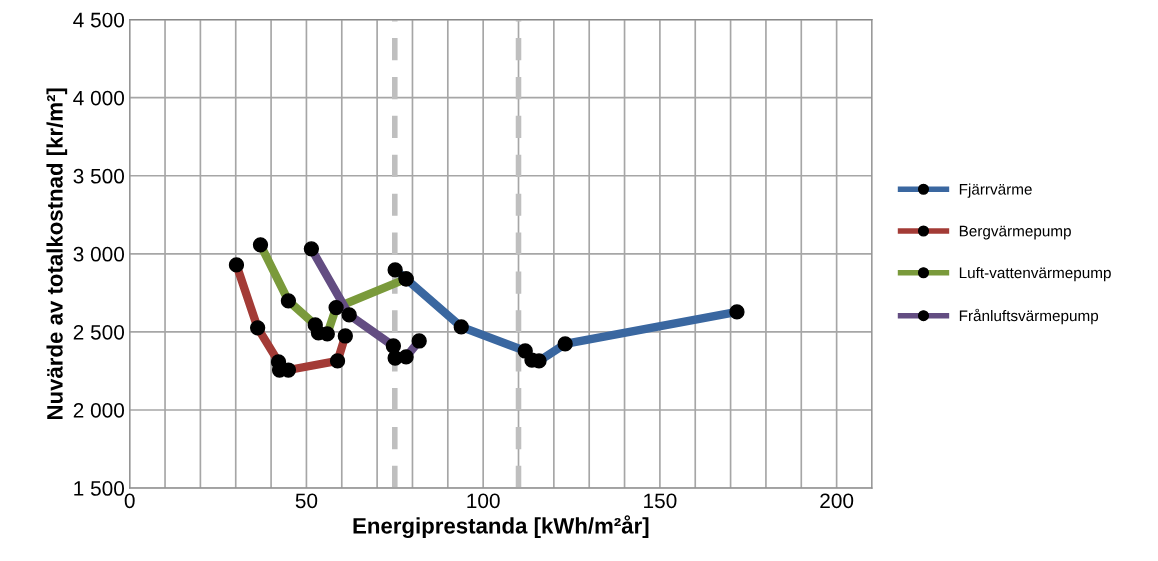  I want to click on y-tick-label: 3 000, so click(99, 254).